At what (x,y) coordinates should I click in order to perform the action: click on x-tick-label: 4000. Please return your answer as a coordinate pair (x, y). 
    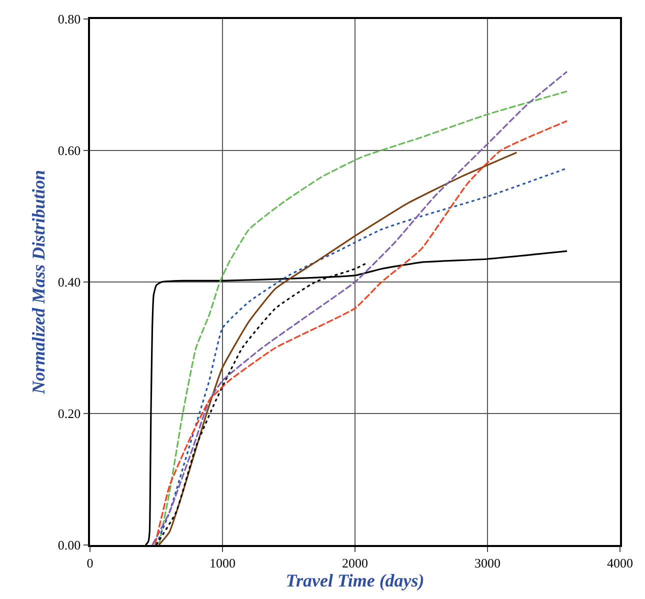
    Looking at the image, I should click on (620, 562).